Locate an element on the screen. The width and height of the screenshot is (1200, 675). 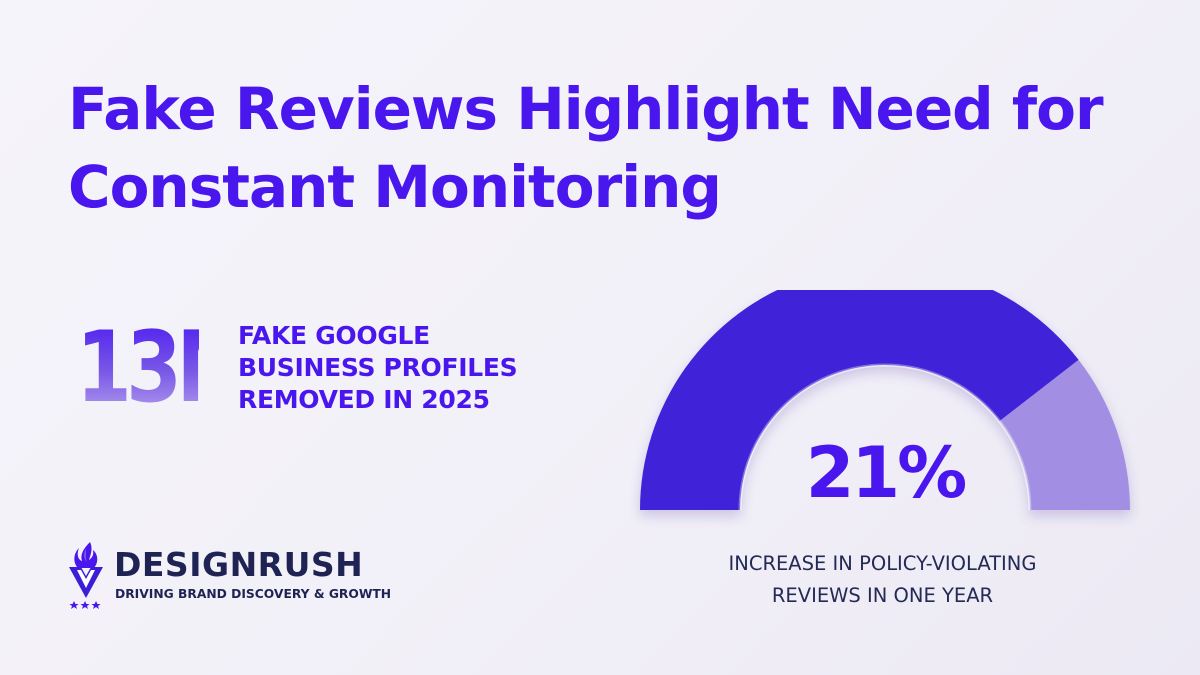
gauge-value-label: 21% is located at coordinates (886, 473).